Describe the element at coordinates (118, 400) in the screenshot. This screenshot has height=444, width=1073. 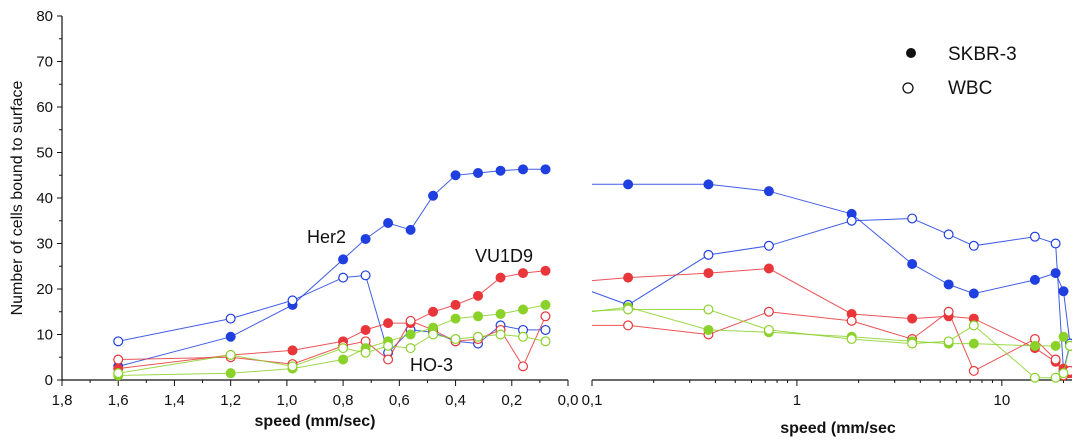
I see `left-x-tick-label: 1,6` at that location.